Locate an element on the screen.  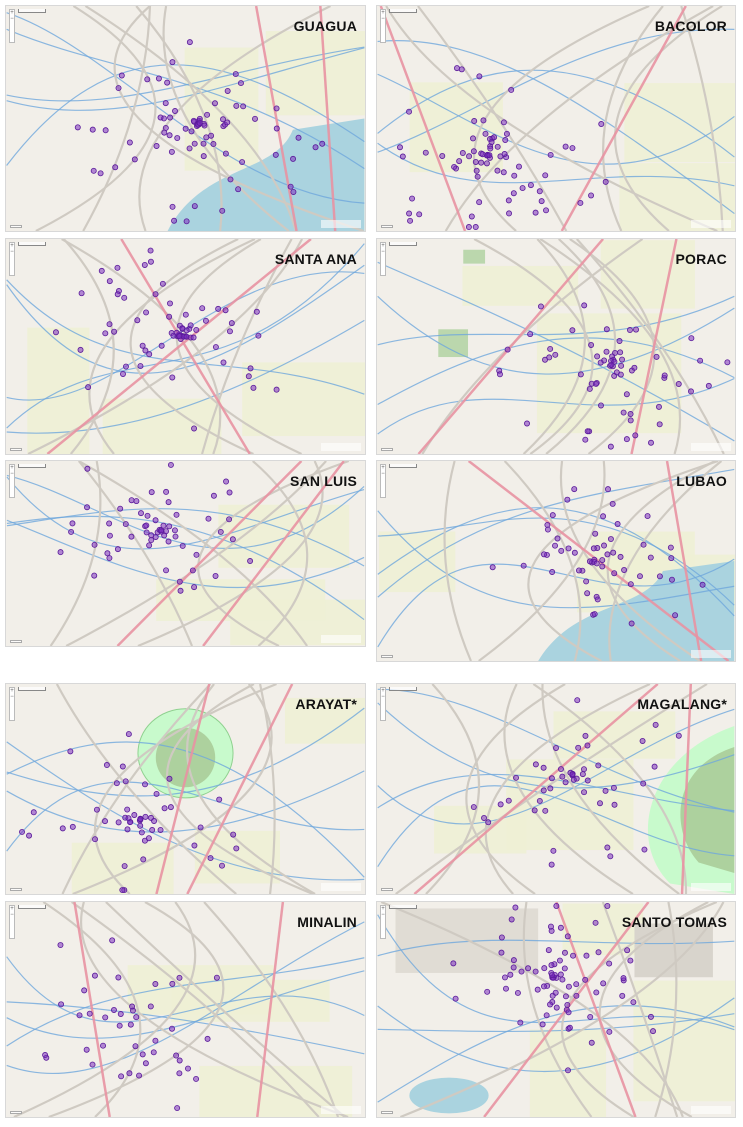
map-panel-santo-tomas: + − SANTO TOMAS is located at coordinates (556, 1009).